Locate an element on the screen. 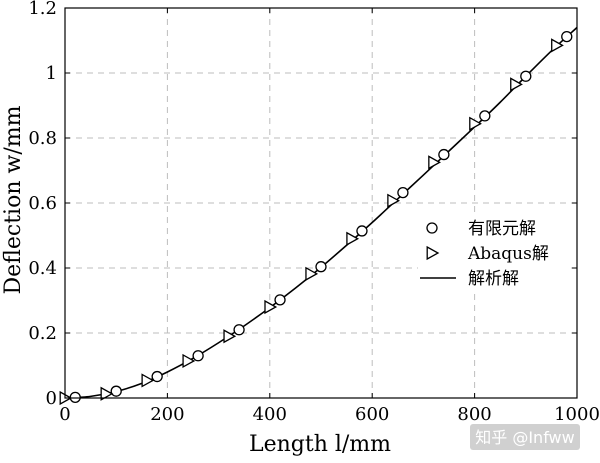  x-tick-labels: 0 200 400 600 800 1000 is located at coordinates (329, 414).